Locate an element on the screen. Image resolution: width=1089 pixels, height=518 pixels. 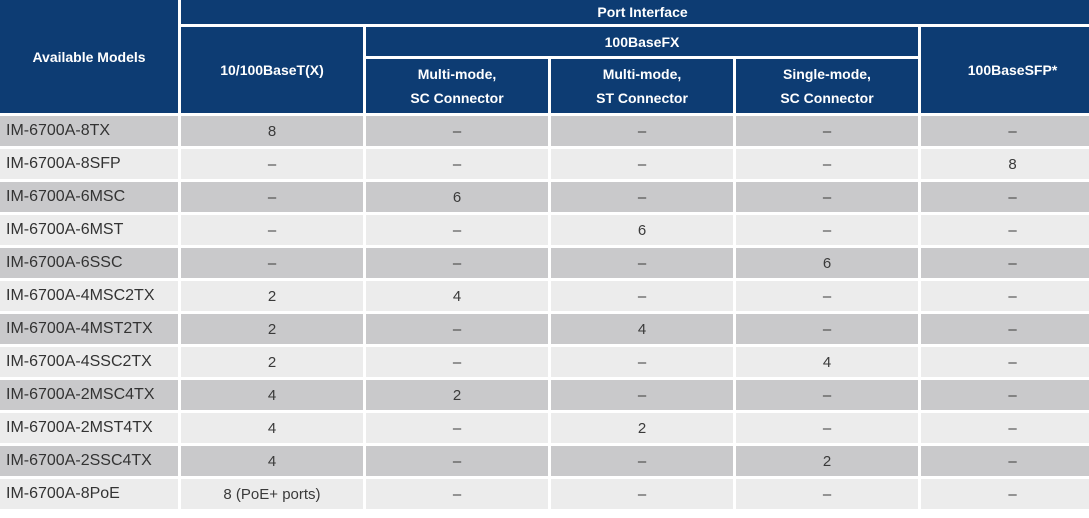
ssc-cell: 6 is located at coordinates (827, 263).